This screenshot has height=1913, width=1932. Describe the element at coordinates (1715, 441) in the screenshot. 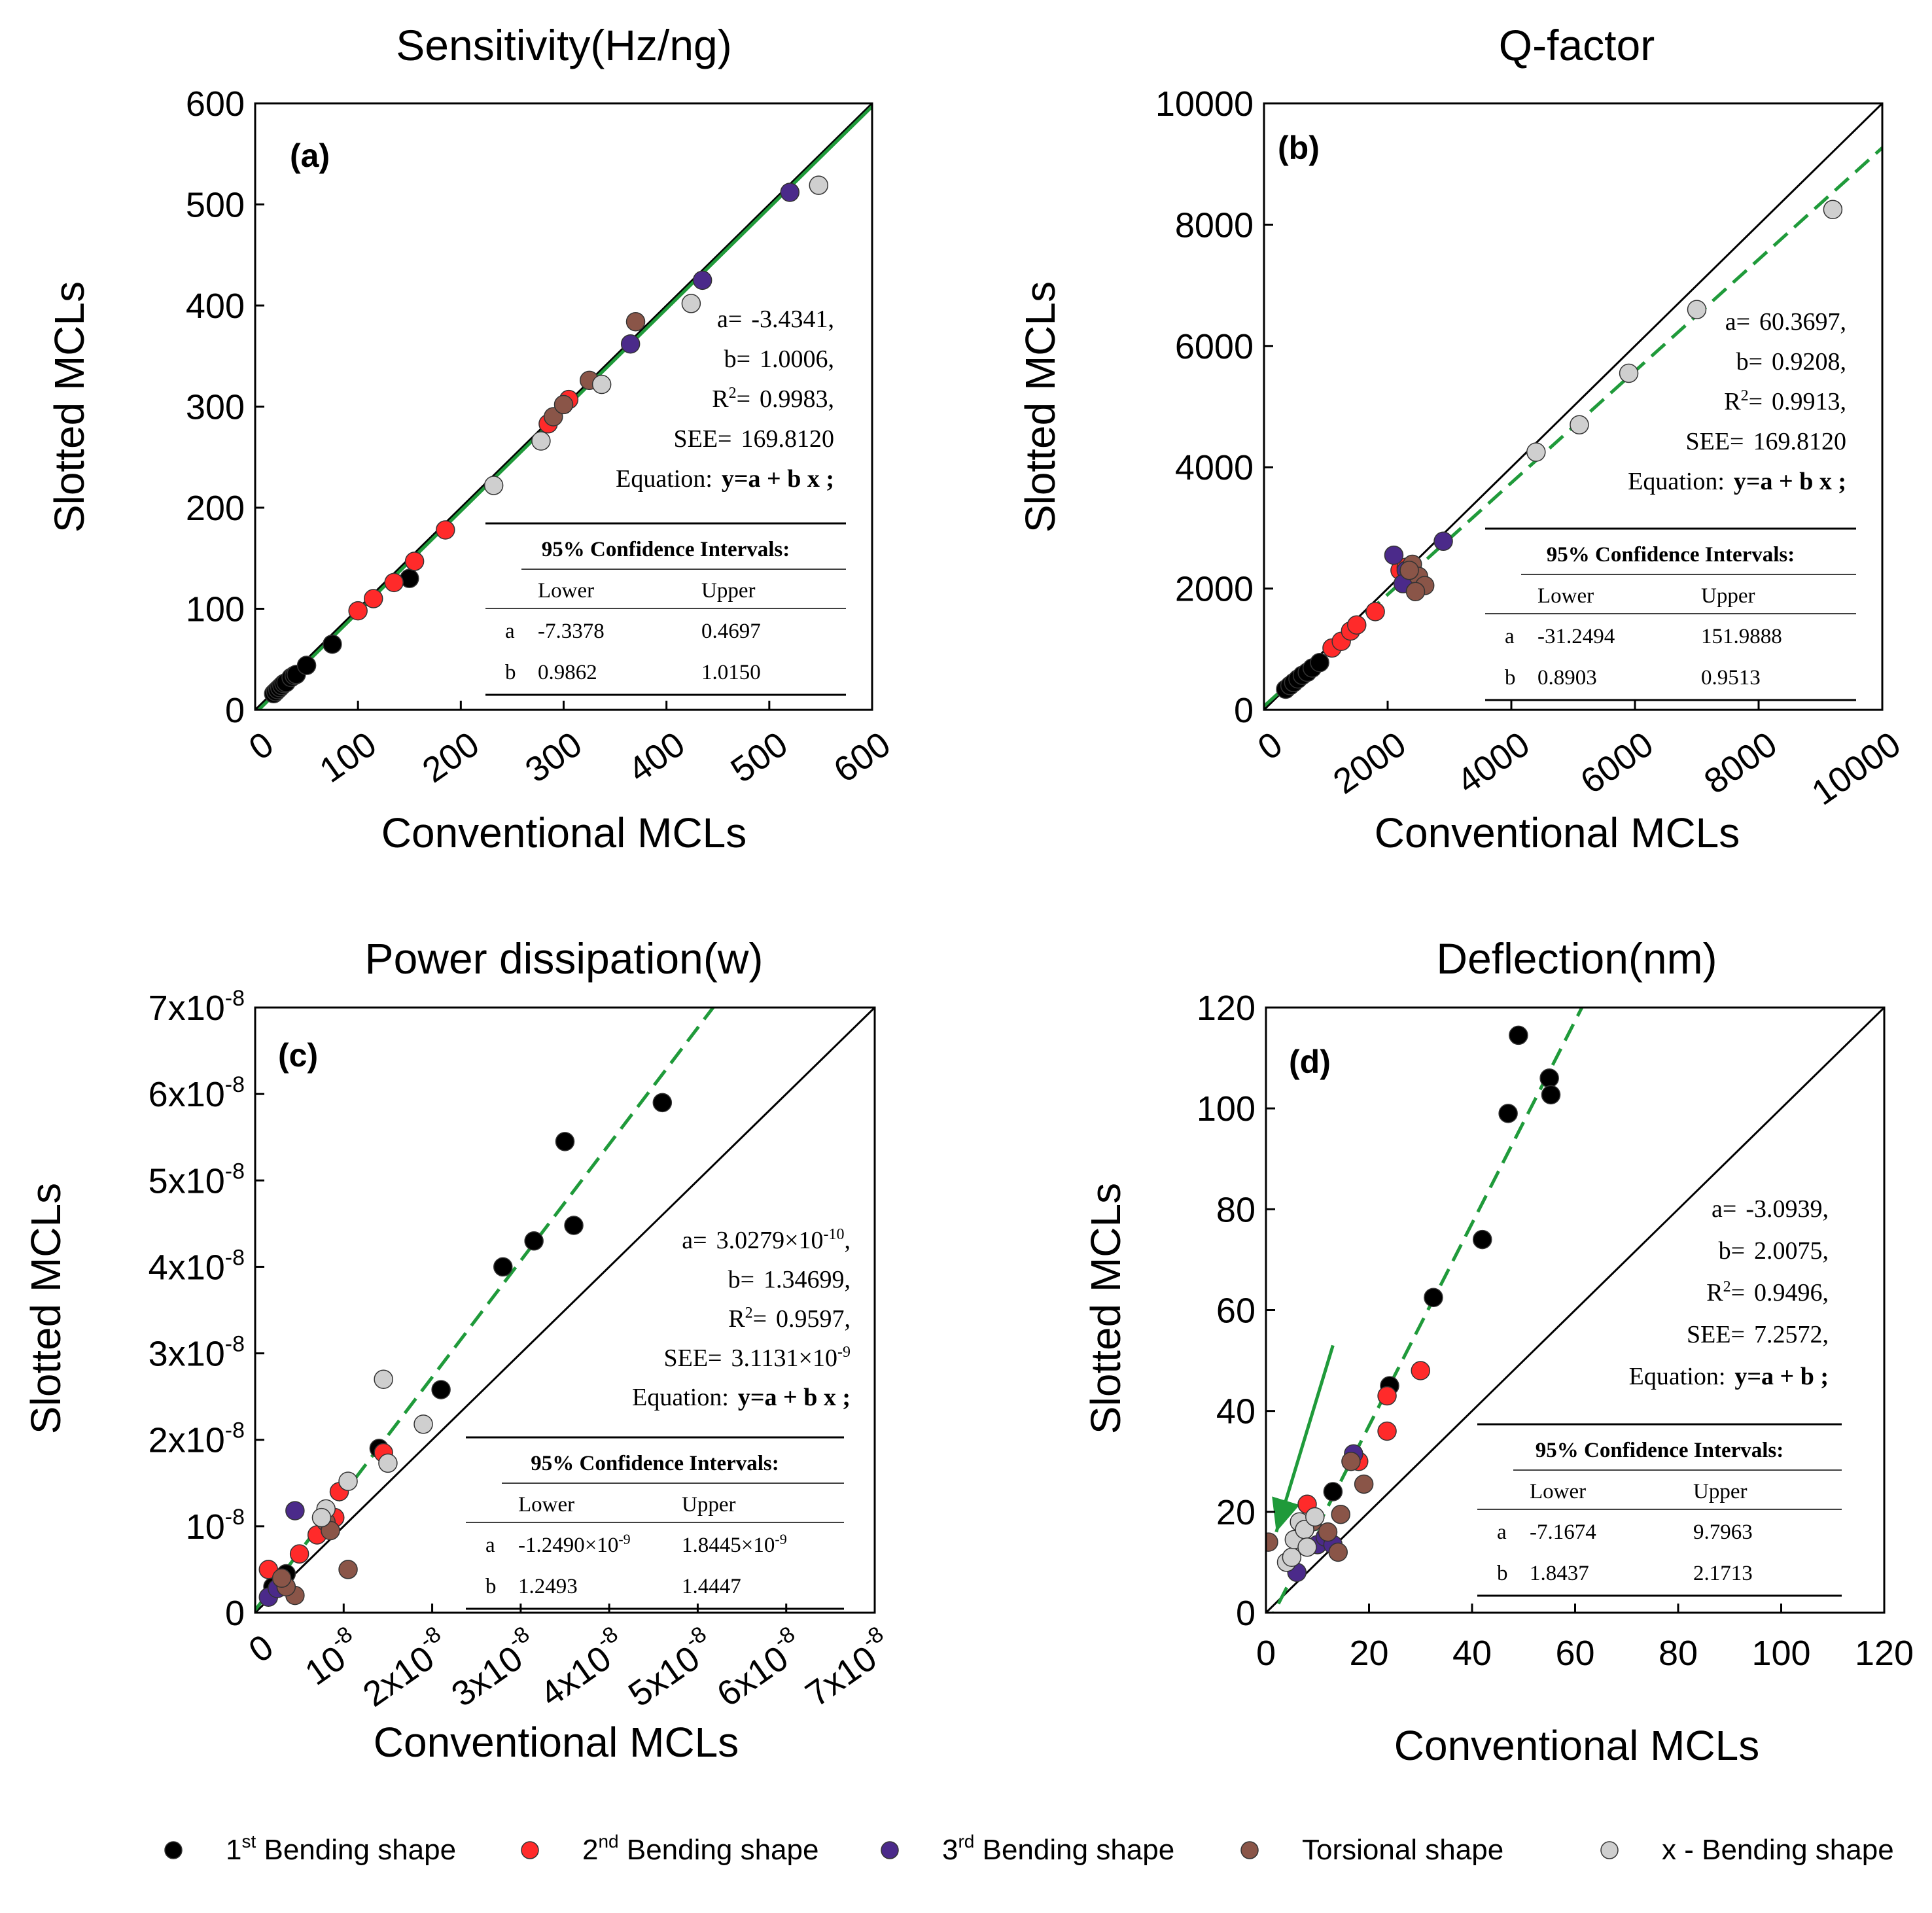

I see `text-part: SEE=` at that location.